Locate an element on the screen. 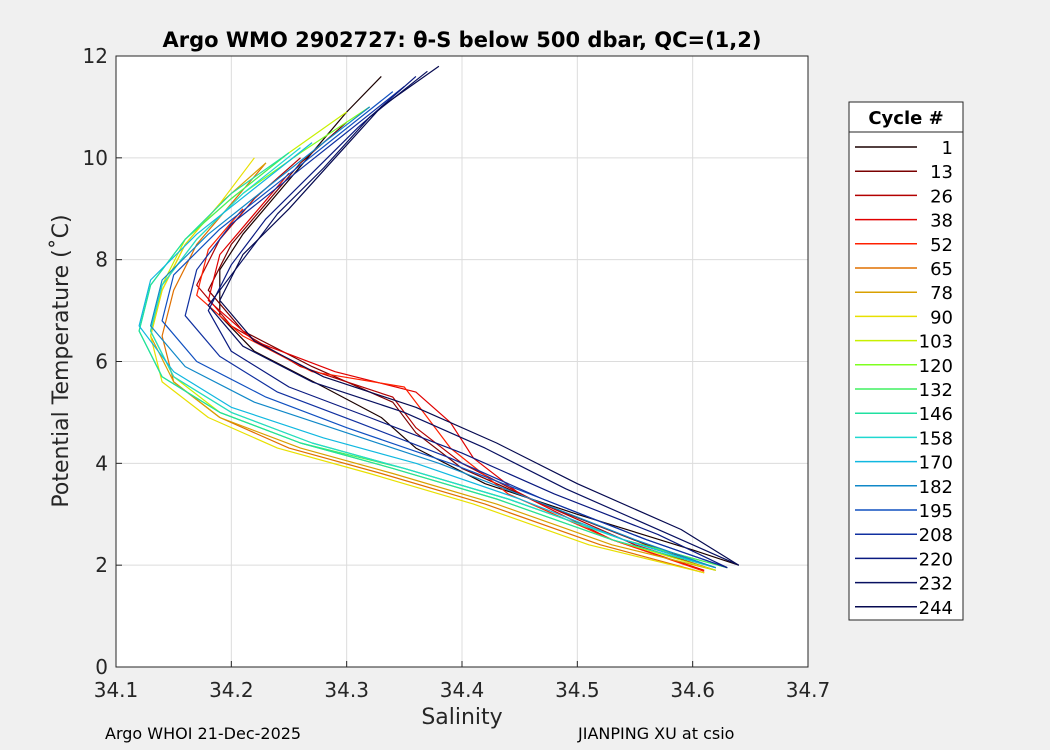 The width and height of the screenshot is (1050, 750). legend-label: 78 is located at coordinates (941, 293).